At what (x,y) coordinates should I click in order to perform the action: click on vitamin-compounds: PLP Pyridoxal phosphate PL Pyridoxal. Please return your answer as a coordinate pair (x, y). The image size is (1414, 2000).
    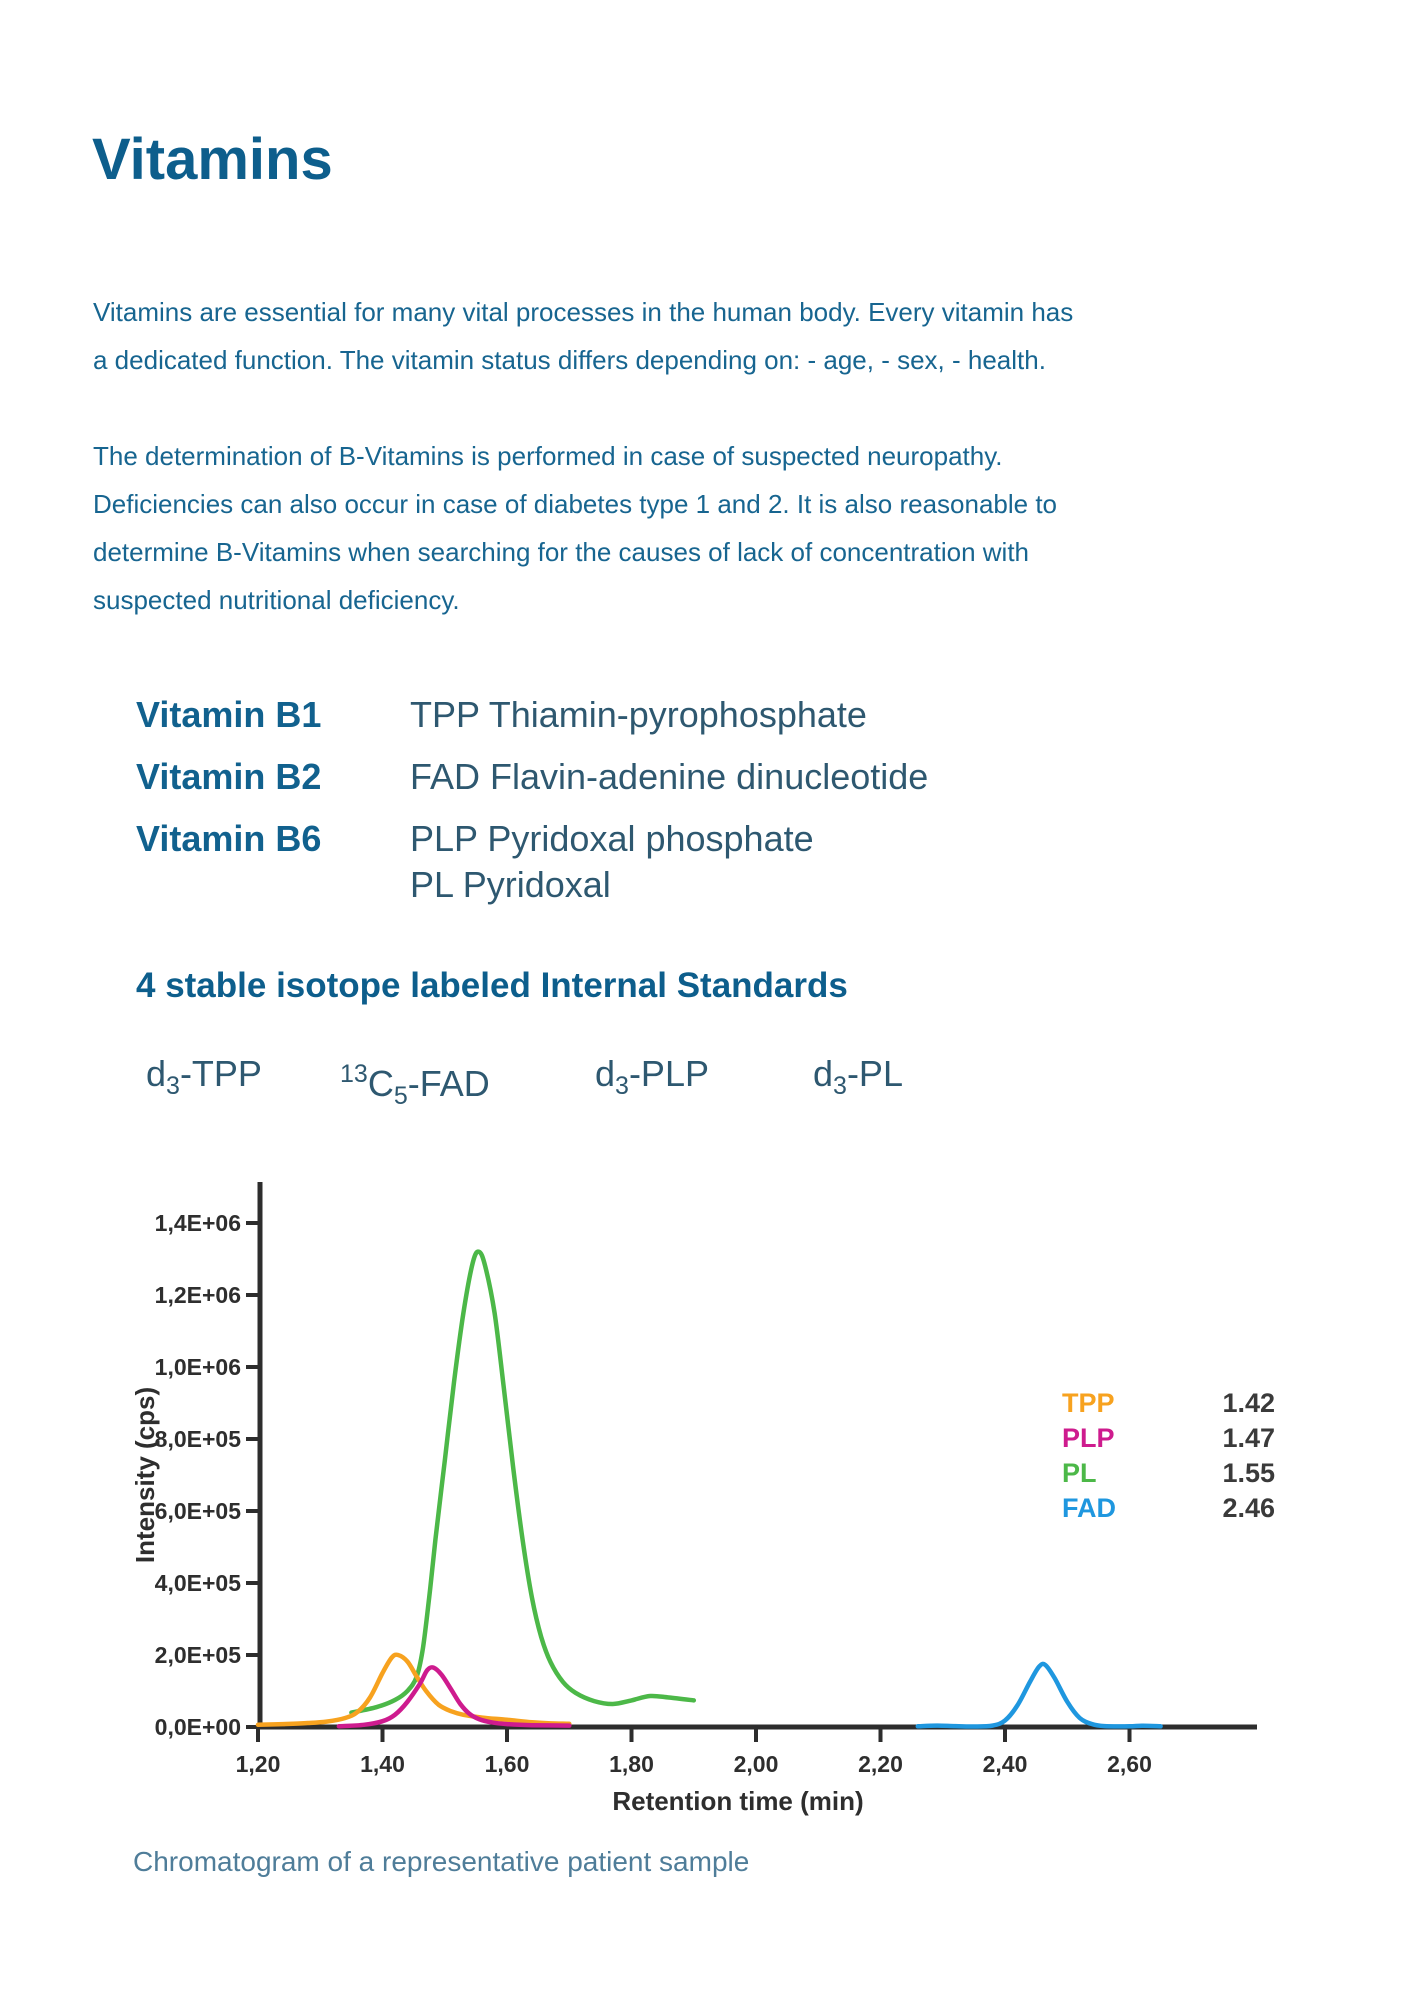
    Looking at the image, I should click on (612, 861).